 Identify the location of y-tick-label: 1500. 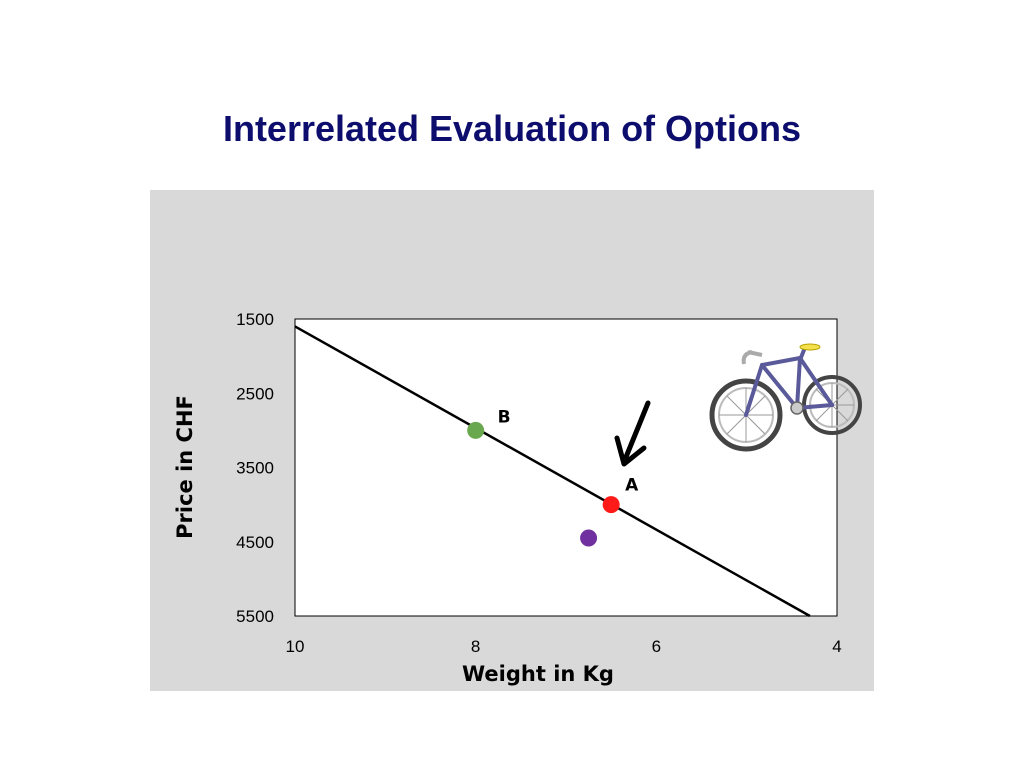
(255, 319).